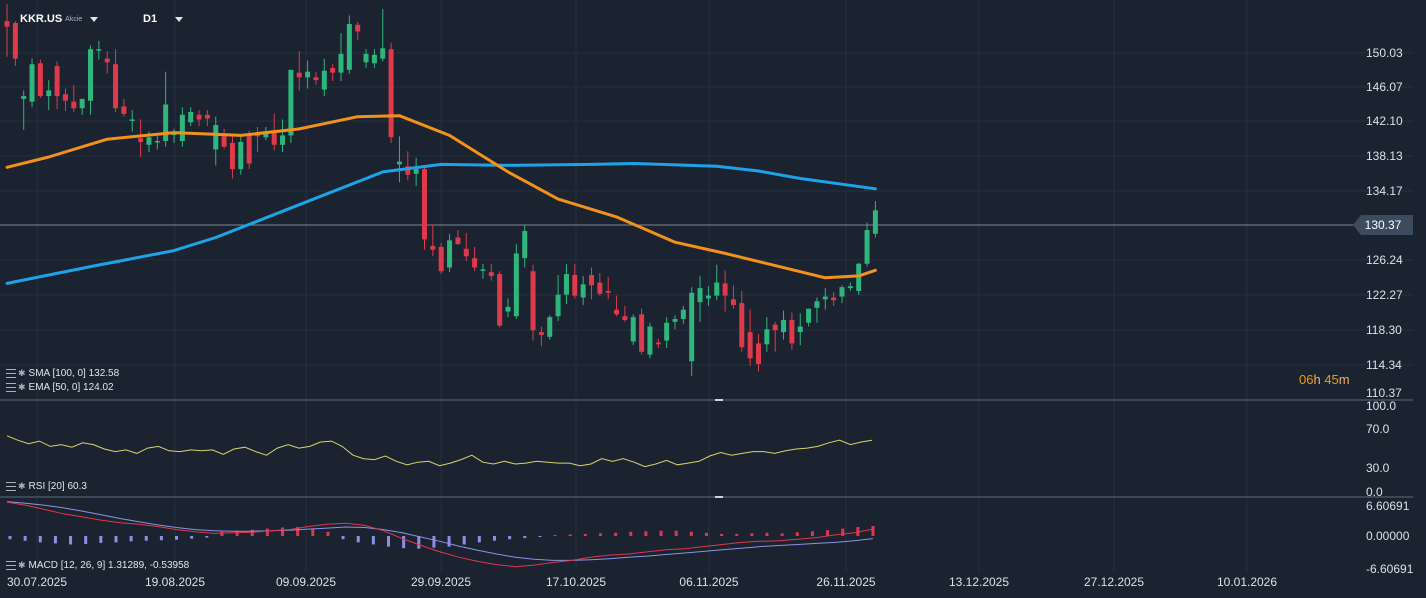 This screenshot has height=598, width=1426. I want to click on rsi-line, so click(439, 451).